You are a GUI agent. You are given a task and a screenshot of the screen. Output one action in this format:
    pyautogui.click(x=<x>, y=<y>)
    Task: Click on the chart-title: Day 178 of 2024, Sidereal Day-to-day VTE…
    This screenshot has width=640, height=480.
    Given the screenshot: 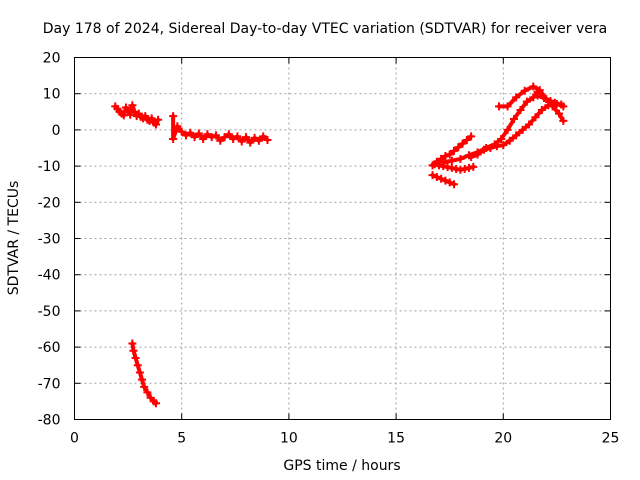 What is the action you would take?
    pyautogui.click(x=325, y=29)
    